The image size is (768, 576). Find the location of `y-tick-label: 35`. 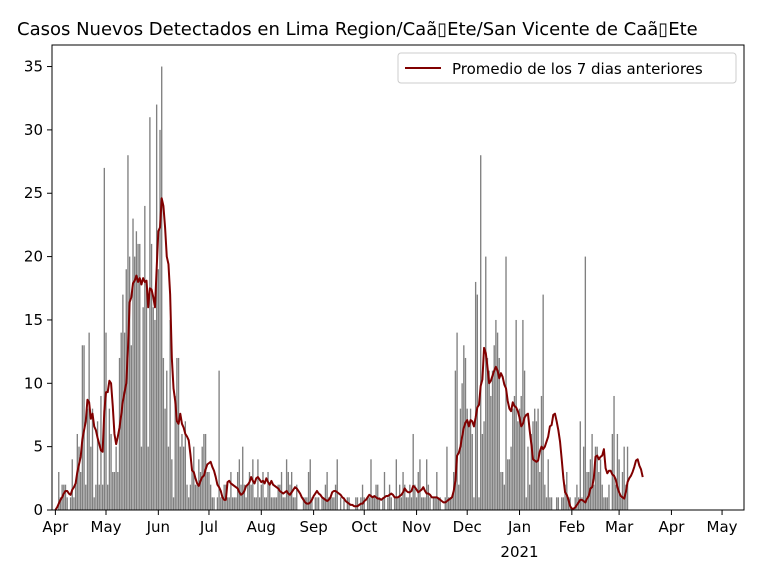

y-tick-label: 35 is located at coordinates (33, 67).